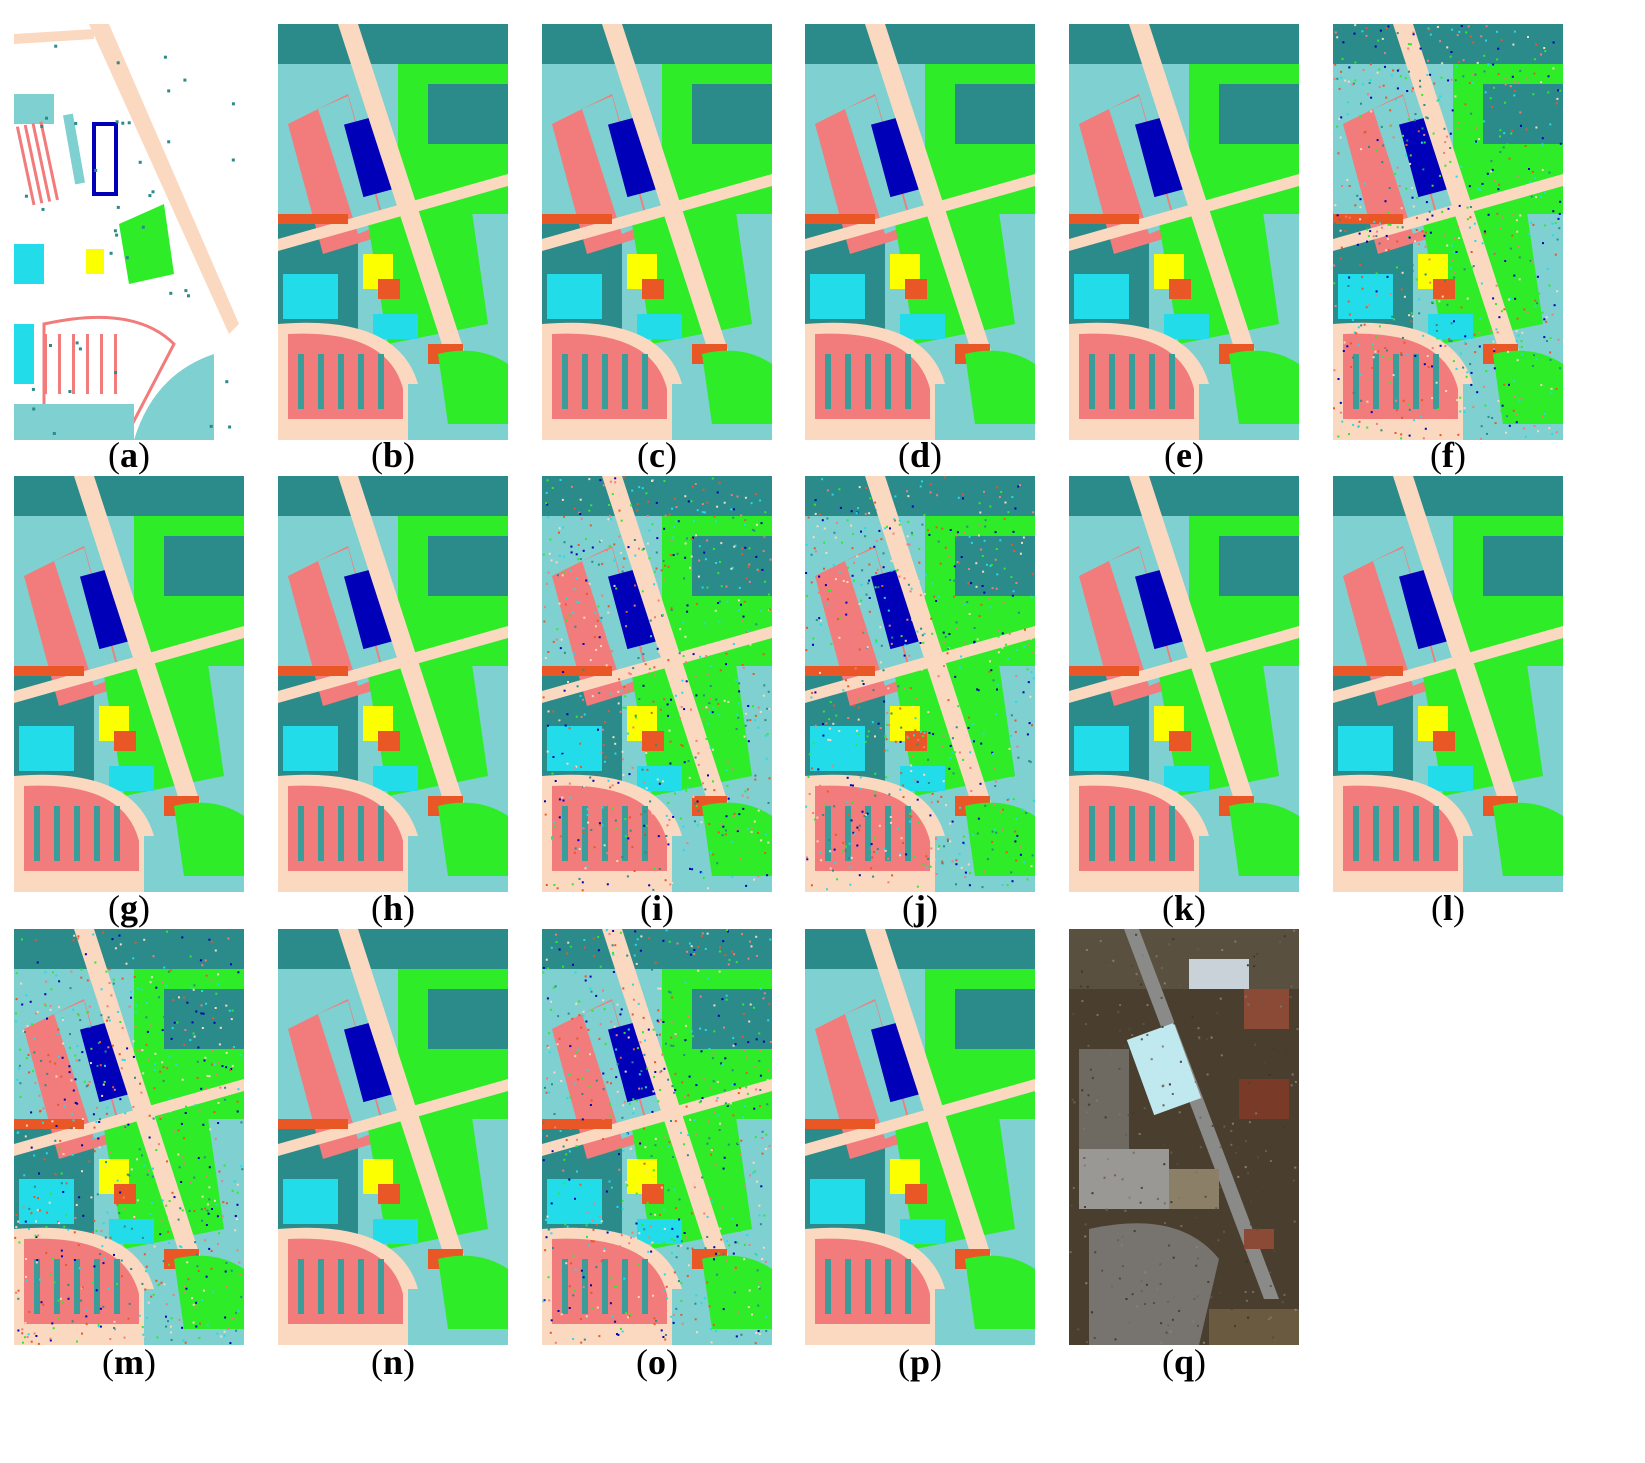 Image resolution: width=1645 pixels, height=1463 pixels. I want to click on caption-k: (k), so click(1184, 908).